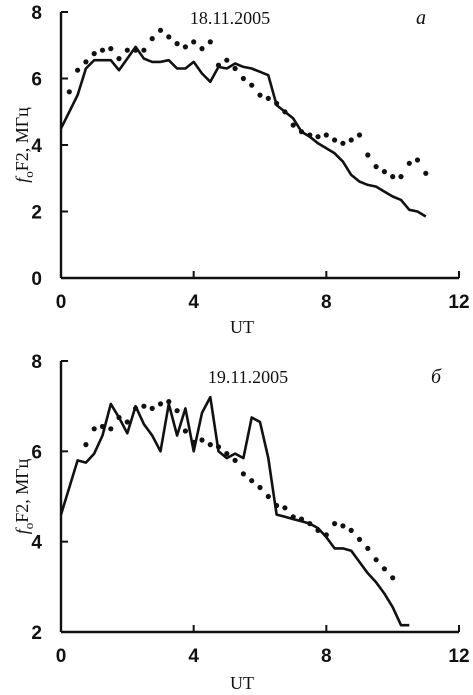  What do you see at coordinates (22, 490) in the screenshot?
I see `y-axis-label-rest: F2, МГц` at bounding box center [22, 490].